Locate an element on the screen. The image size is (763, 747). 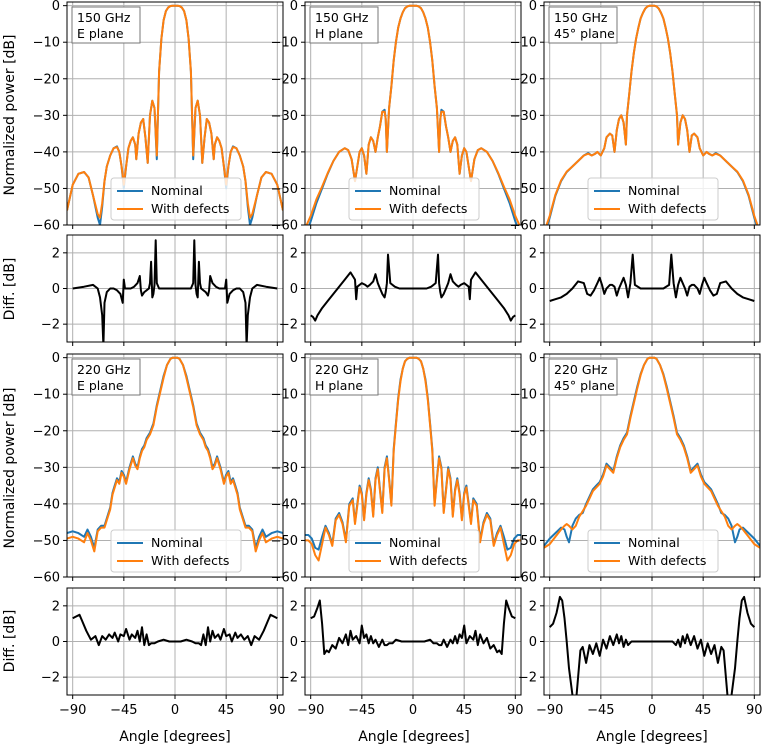
panel-220-45-diff: 2 0 −2 −90 −45 0 45 90 is located at coordinates (640, 652).